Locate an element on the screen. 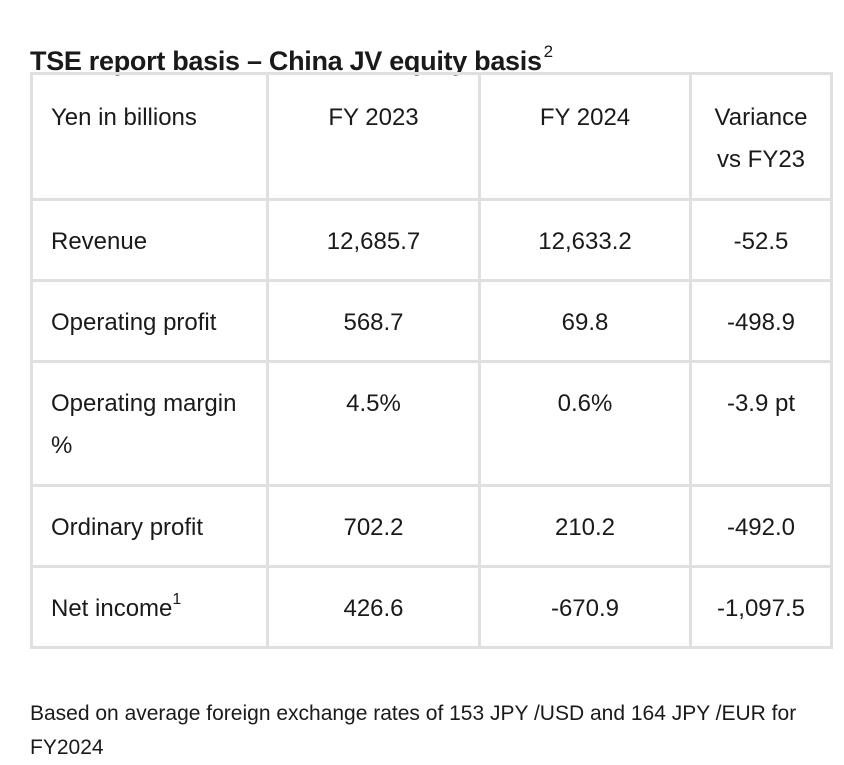 This screenshot has width=844, height=765. cell-variance: -3.9 pt is located at coordinates (761, 423).